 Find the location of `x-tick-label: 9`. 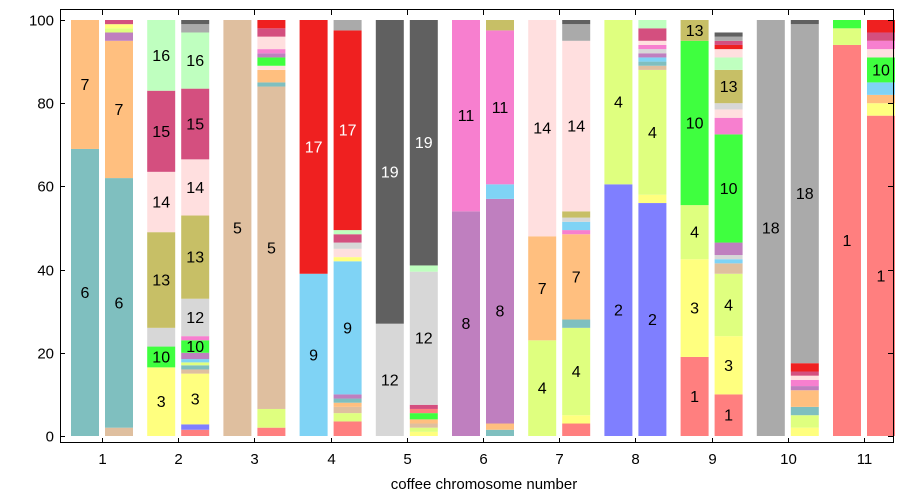

x-tick-label: 9 is located at coordinates (712, 459).